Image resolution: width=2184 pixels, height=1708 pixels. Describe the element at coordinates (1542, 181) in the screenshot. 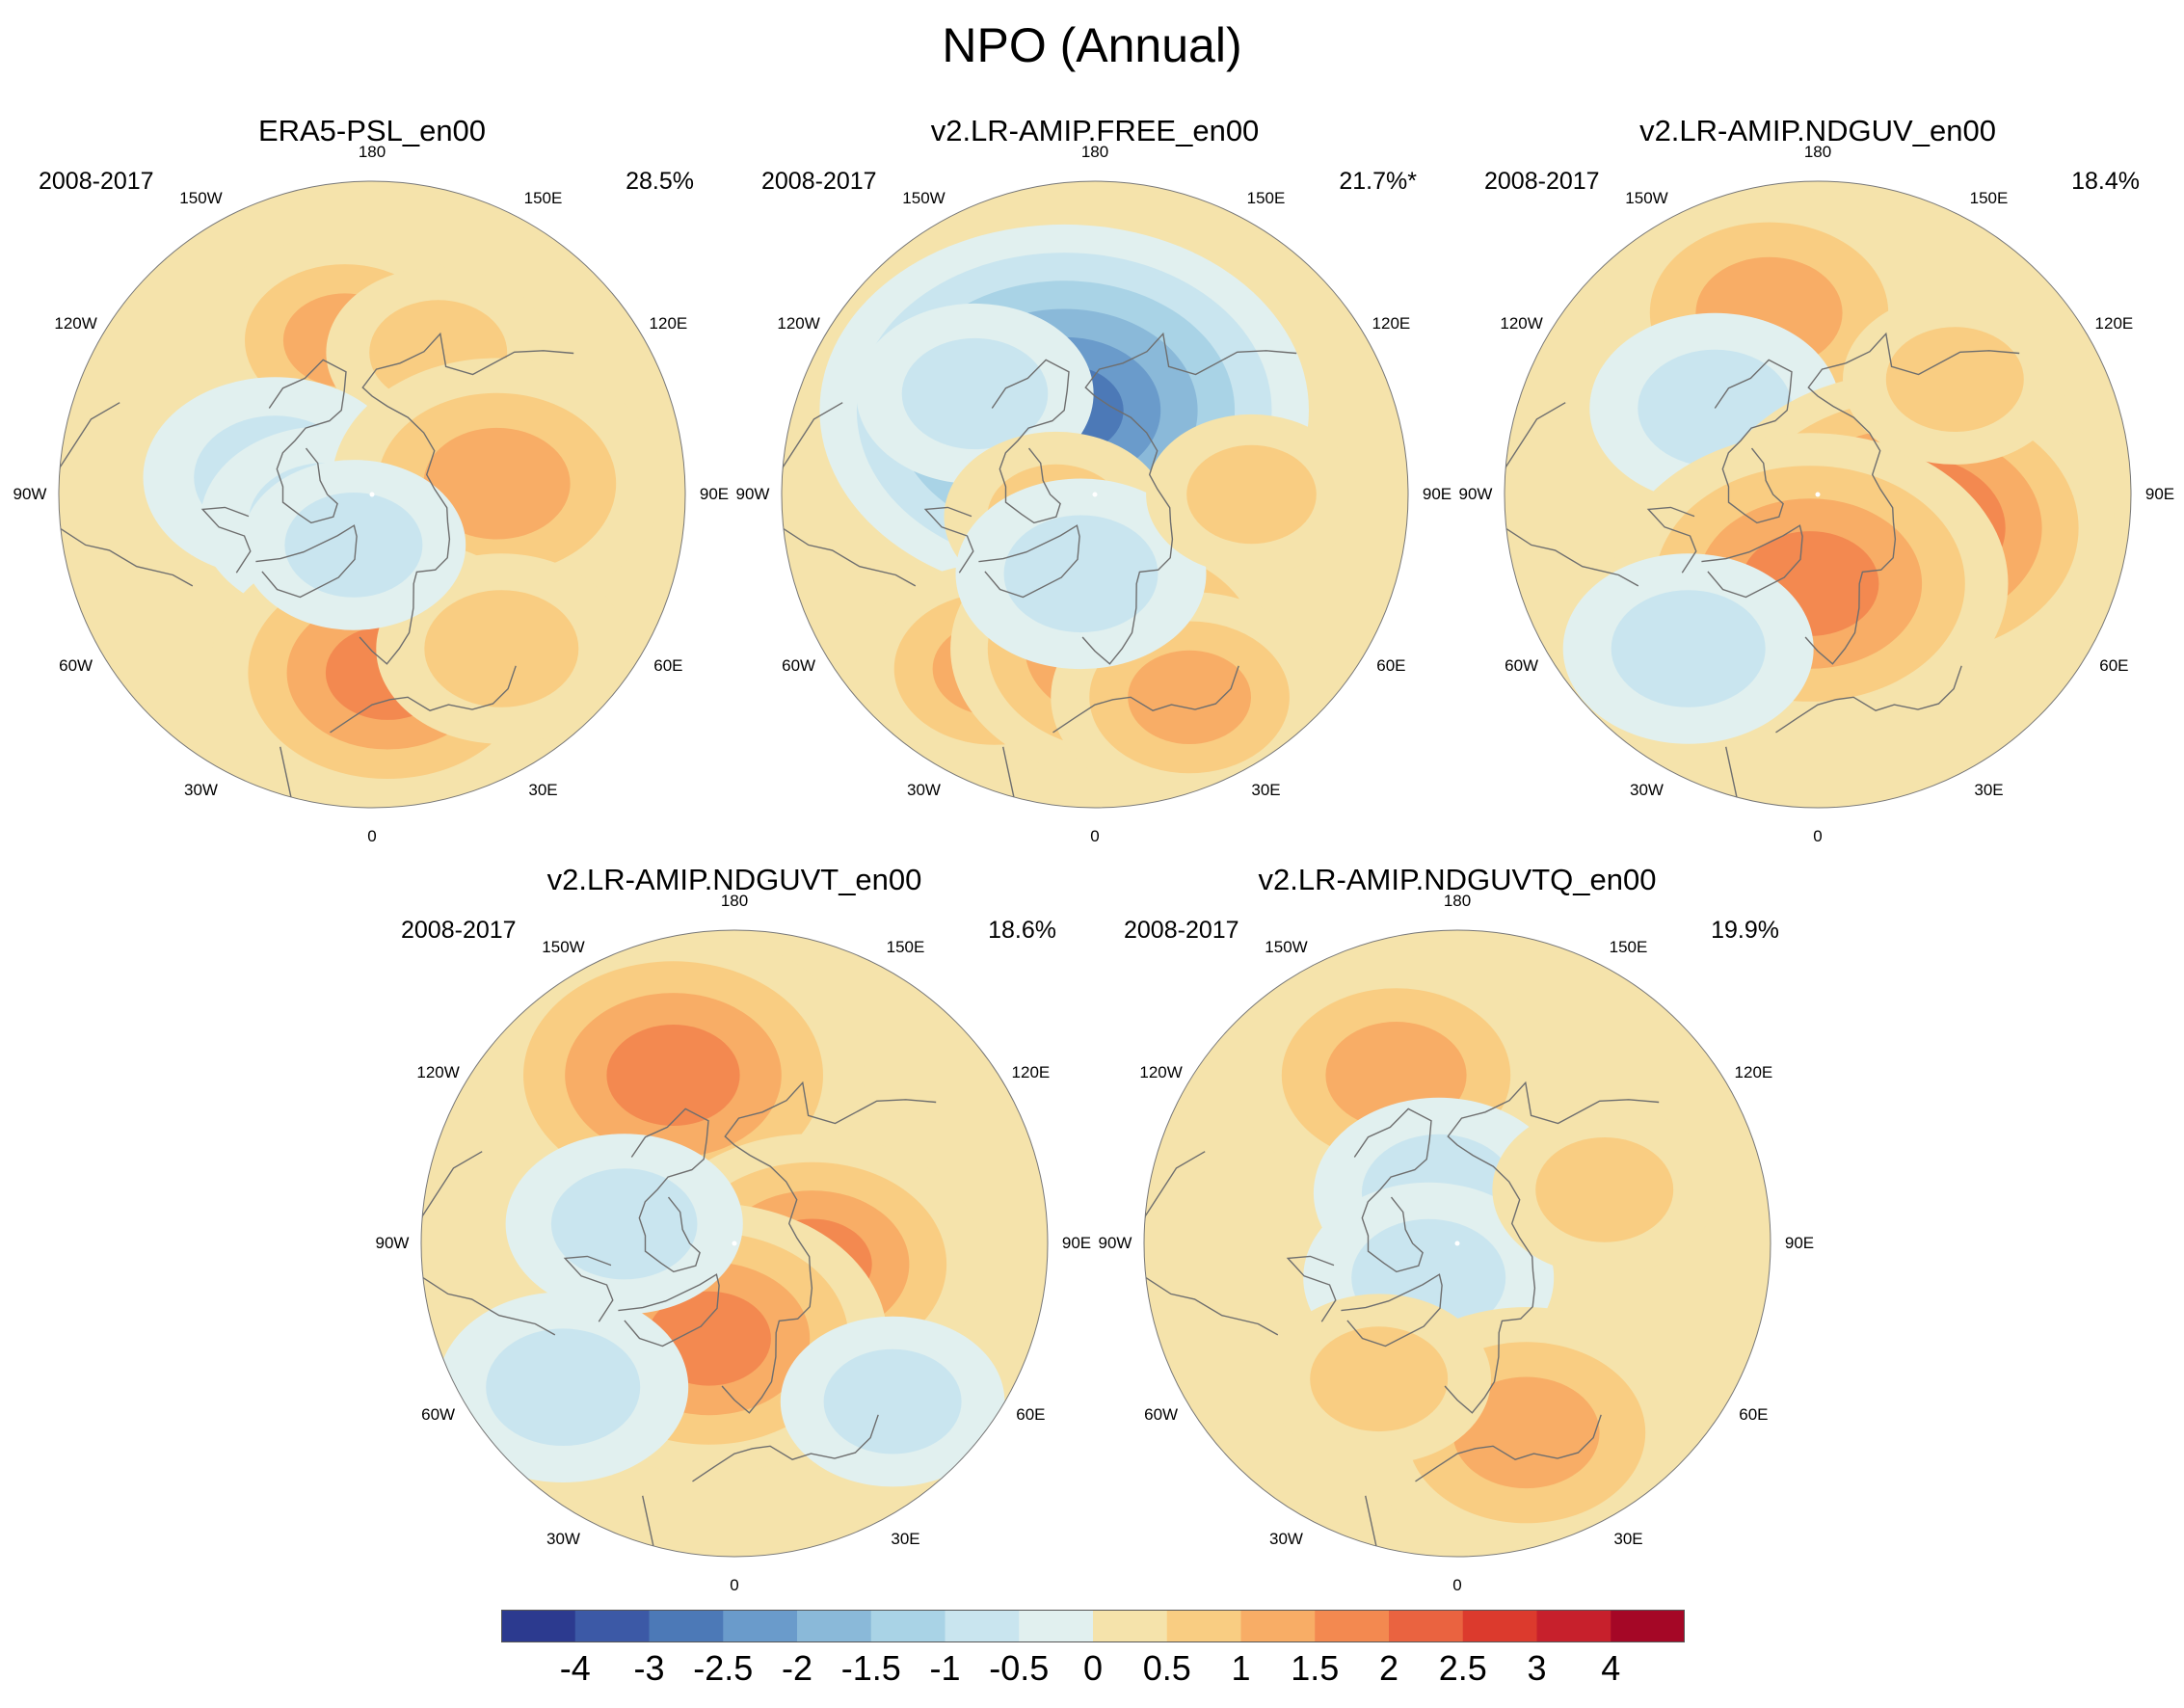

I see `period-label: 2008-2017` at that location.